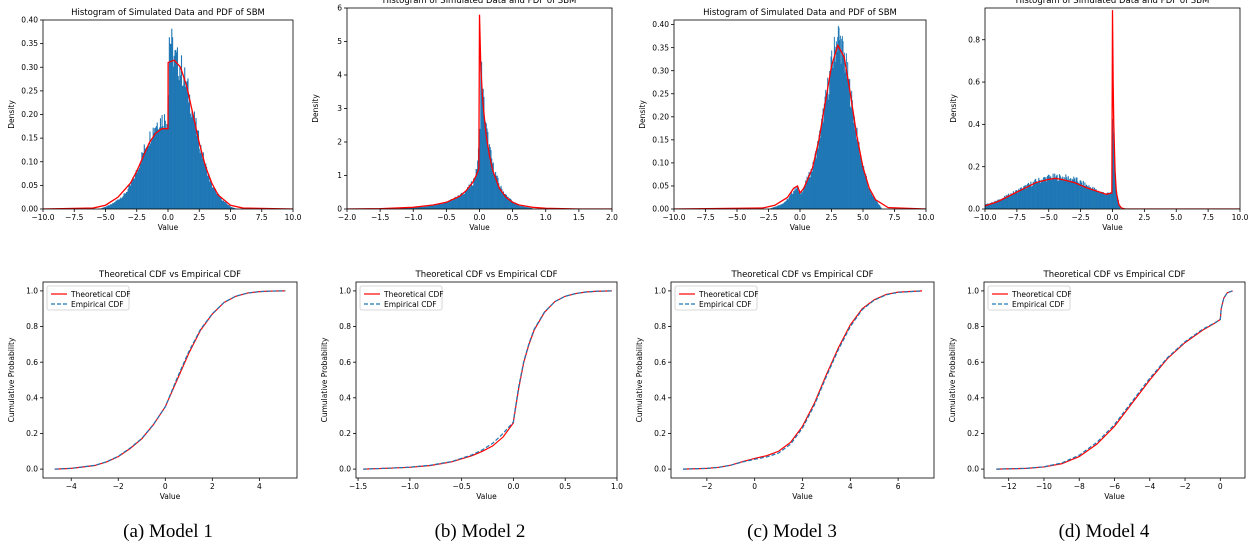 The width and height of the screenshot is (1260, 554). I want to click on x-tick-label: 7.5, so click(262, 217).